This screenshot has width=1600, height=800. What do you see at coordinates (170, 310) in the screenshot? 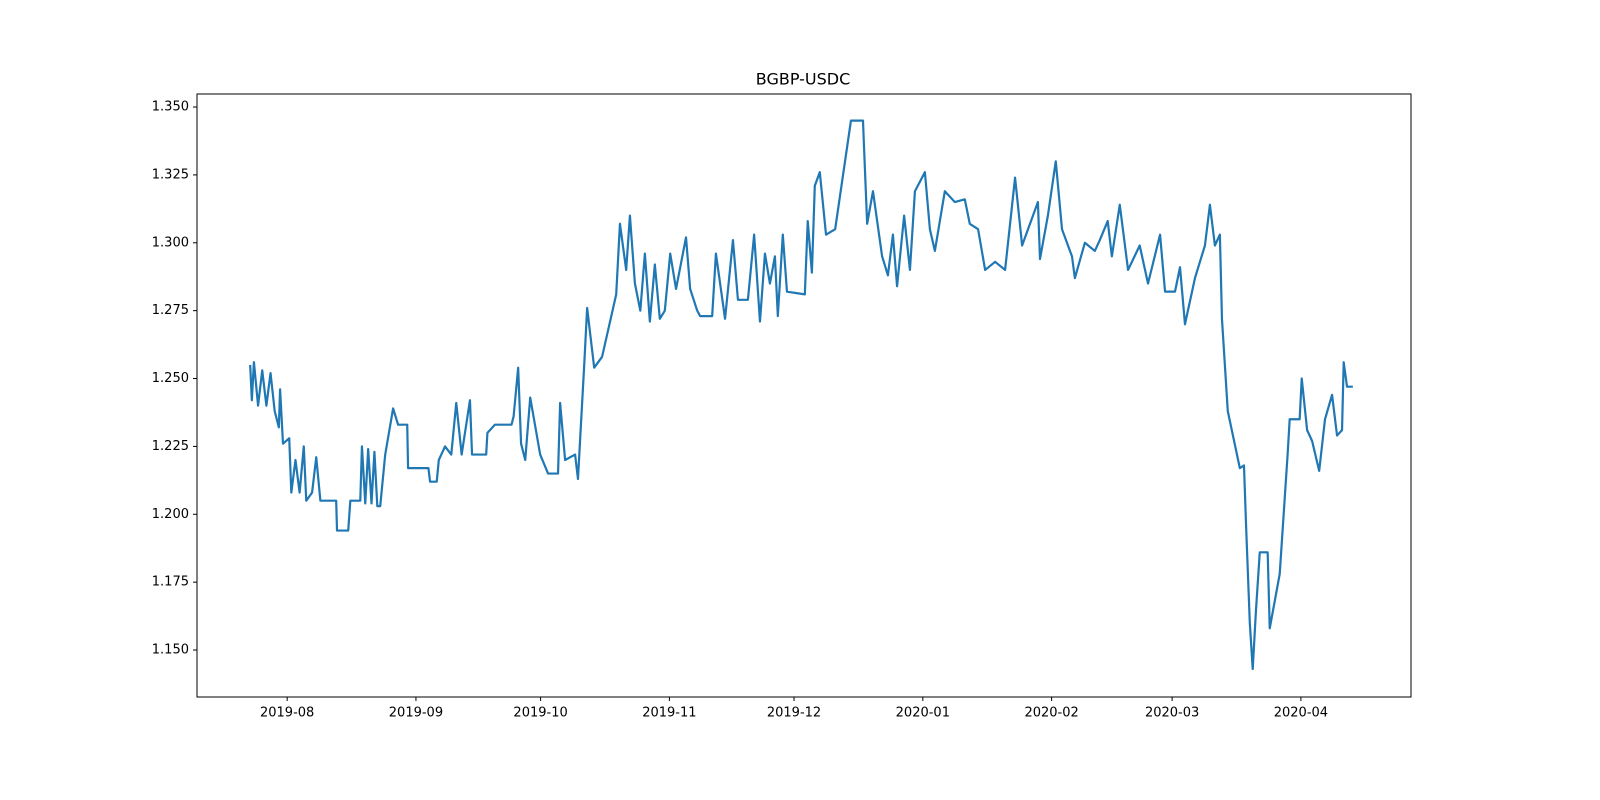
I see `y-tick-label: 1.275` at bounding box center [170, 310].